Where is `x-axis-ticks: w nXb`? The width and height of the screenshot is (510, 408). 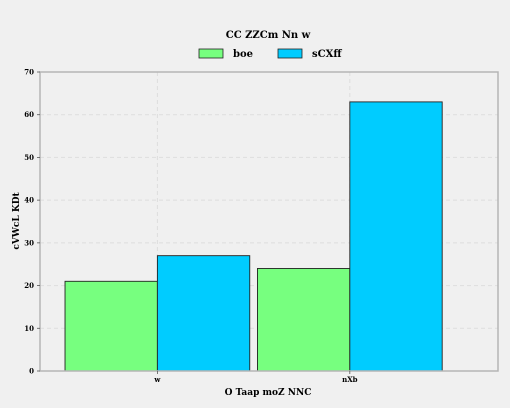 x-axis-ticks: w nXb is located at coordinates (255, 377).